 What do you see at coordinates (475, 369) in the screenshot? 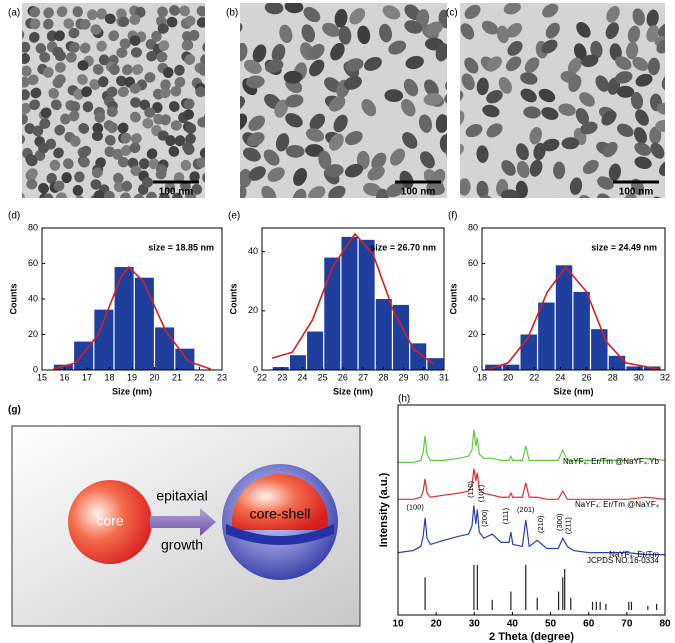
I see `y-tick-label: 0` at bounding box center [475, 369].